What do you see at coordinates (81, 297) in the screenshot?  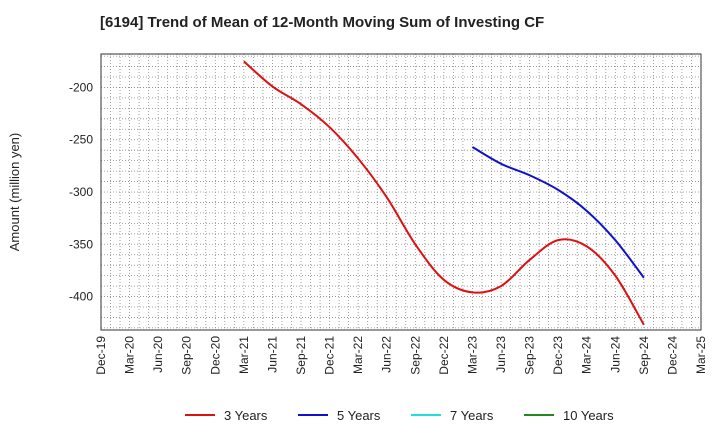 I see `y-tick-label: -400` at bounding box center [81, 297].